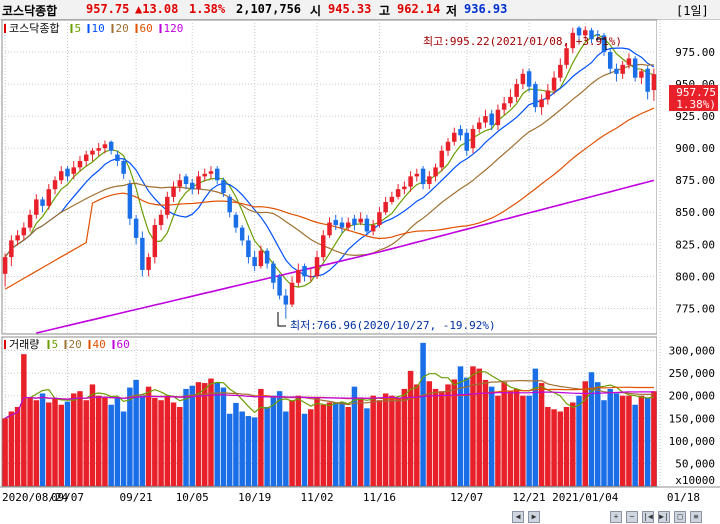  What do you see at coordinates (55, 344) in the screenshot?
I see `volume-legend-item: 5` at bounding box center [55, 344].